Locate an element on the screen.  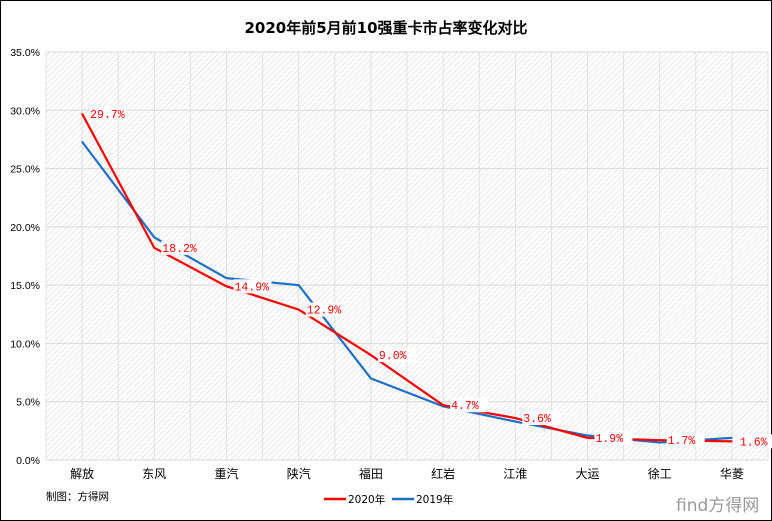
x-tick-label: 重汽 is located at coordinates (226, 473).